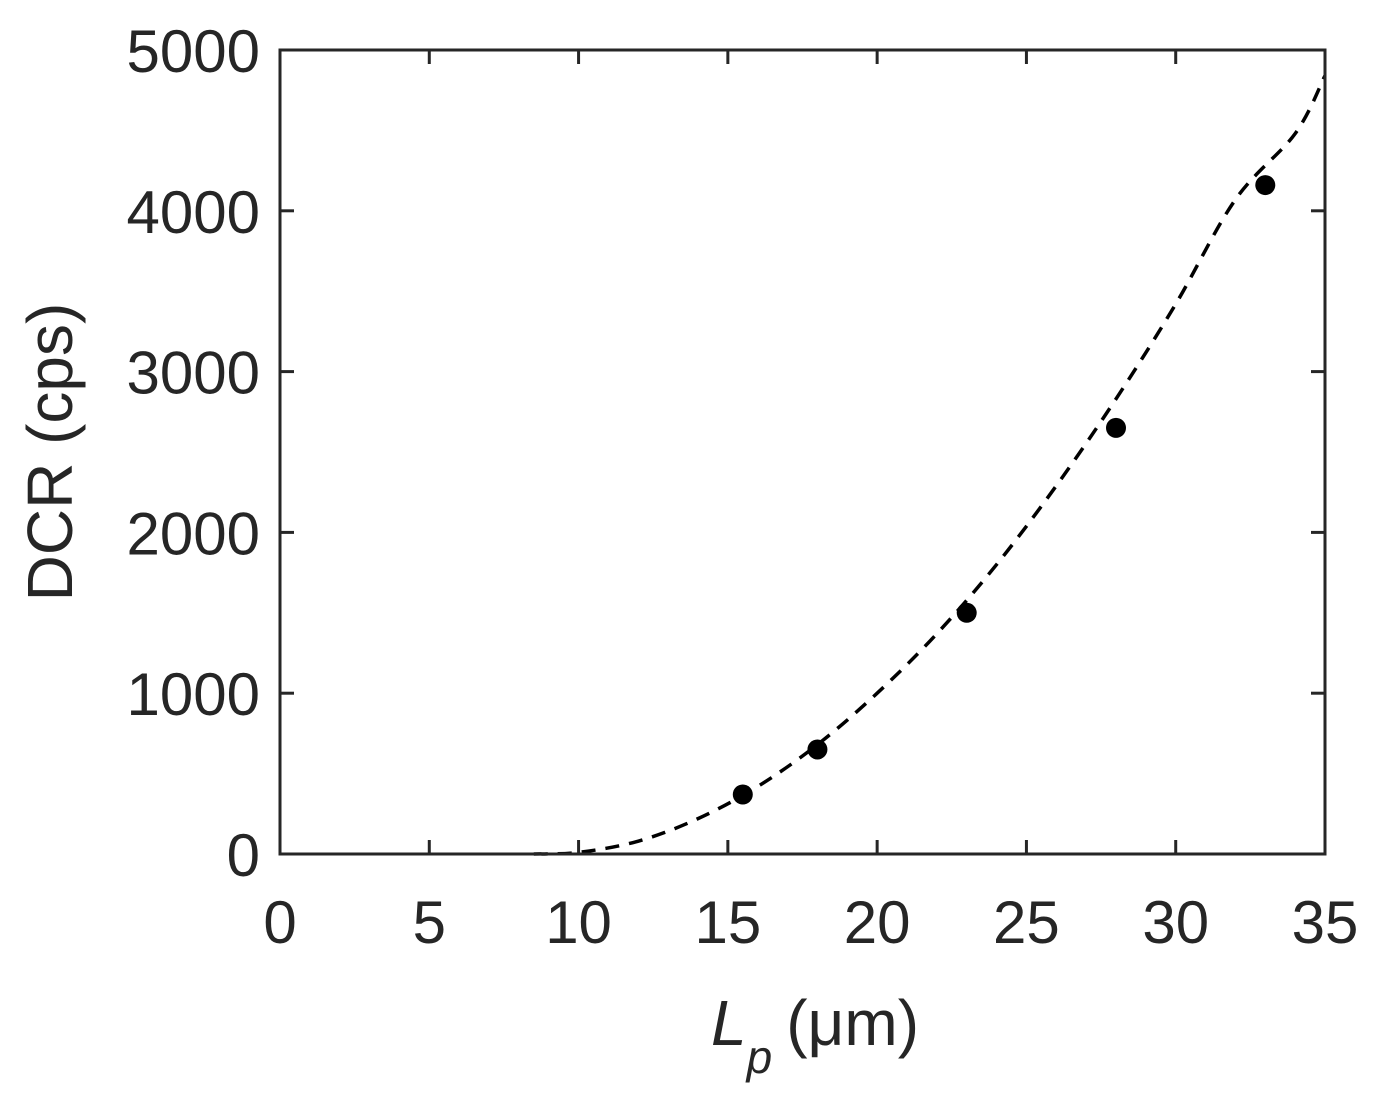 This screenshot has height=1108, width=1380. I want to click on y-tick-label: 3000, so click(193, 373).